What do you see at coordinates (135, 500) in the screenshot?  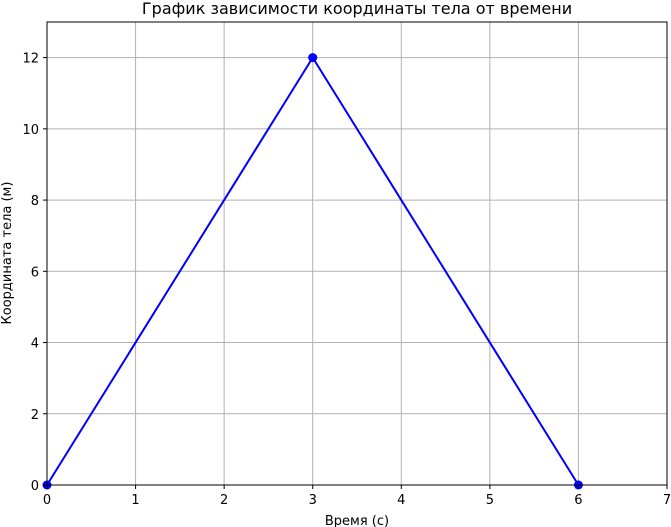 I see `x-tick-label: 1` at bounding box center [135, 500].